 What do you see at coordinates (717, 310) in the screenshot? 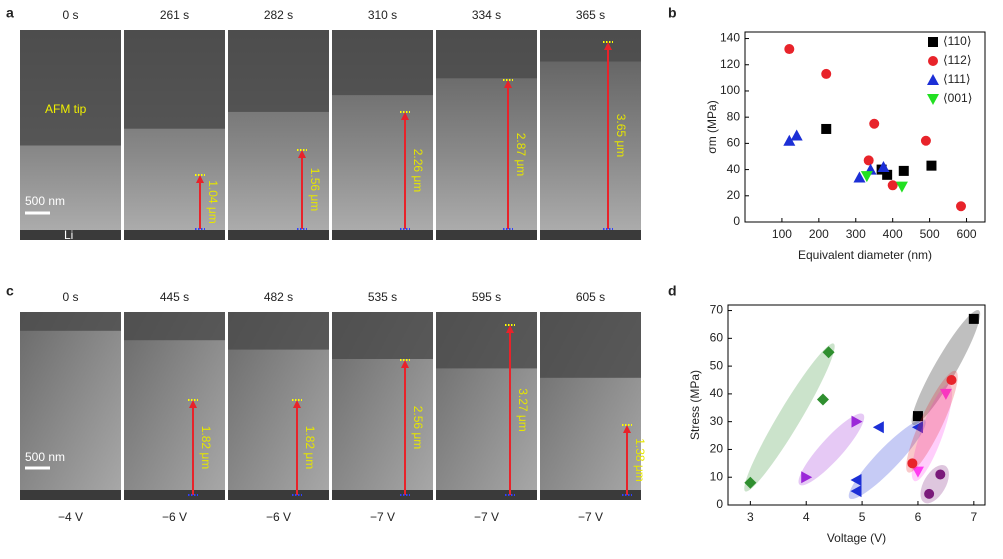
I see `y-tick-label: 70` at bounding box center [717, 310].